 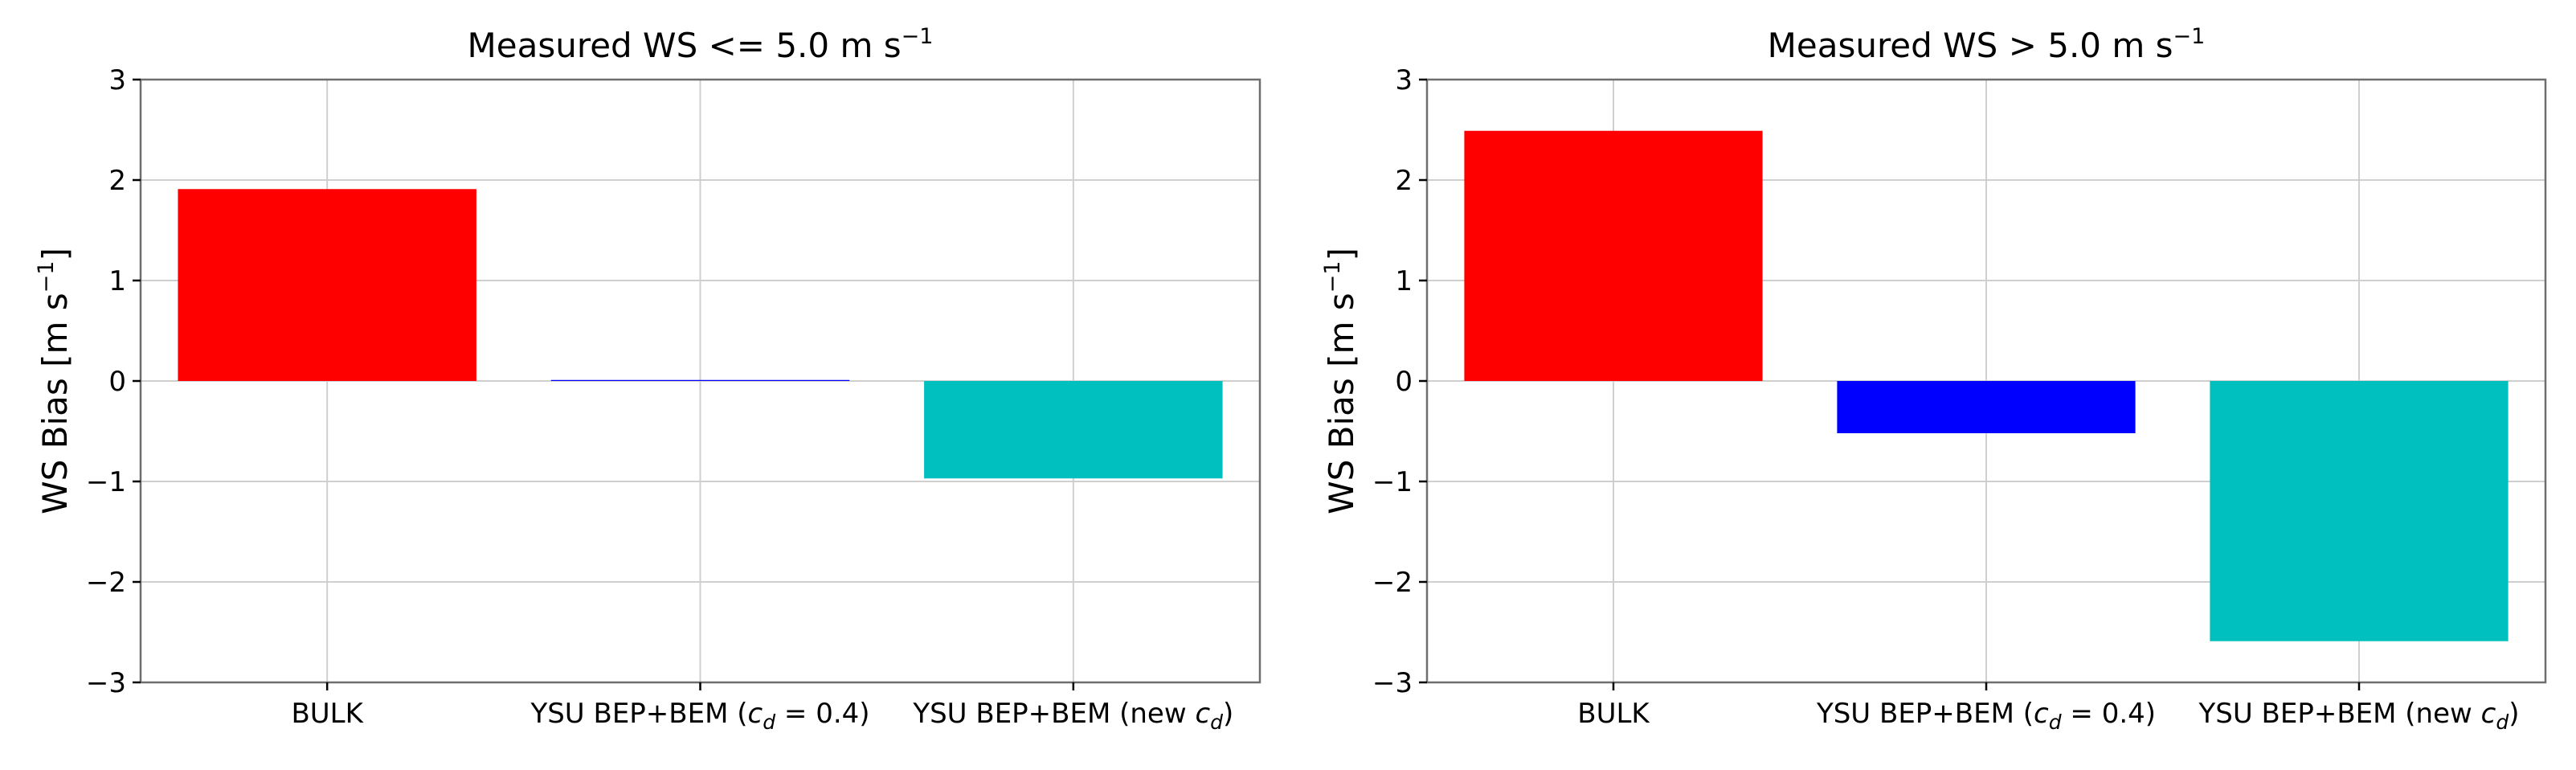 What do you see at coordinates (701, 44) in the screenshot?
I see `chart-title: Measured WS <= 5.0 m s−1` at bounding box center [701, 44].